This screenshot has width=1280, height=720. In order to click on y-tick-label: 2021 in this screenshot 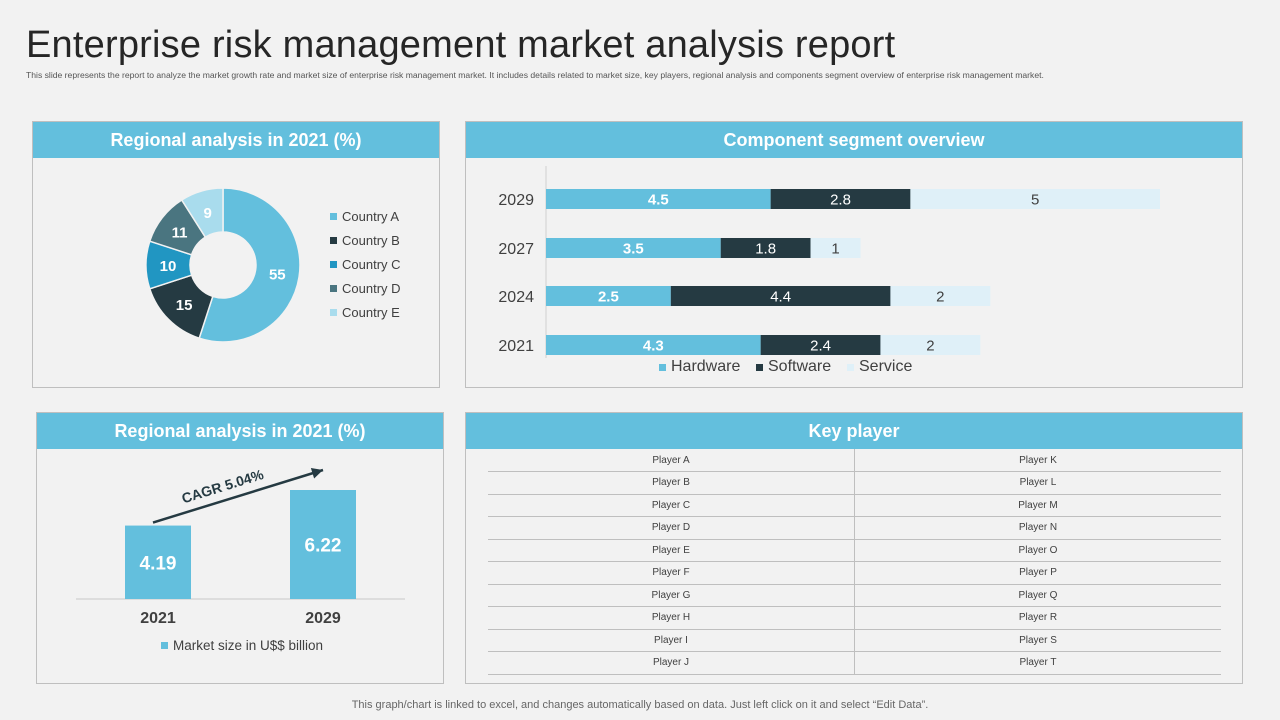, I will do `click(516, 346)`.